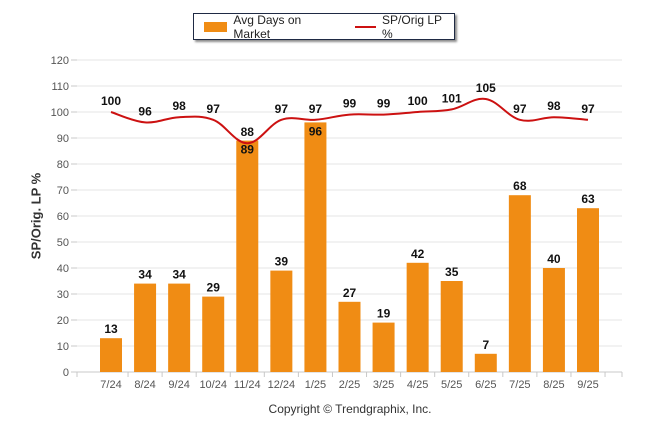 This screenshot has height=434, width=646. Describe the element at coordinates (63, 347) in the screenshot. I see `y-tick-label: 10` at that location.